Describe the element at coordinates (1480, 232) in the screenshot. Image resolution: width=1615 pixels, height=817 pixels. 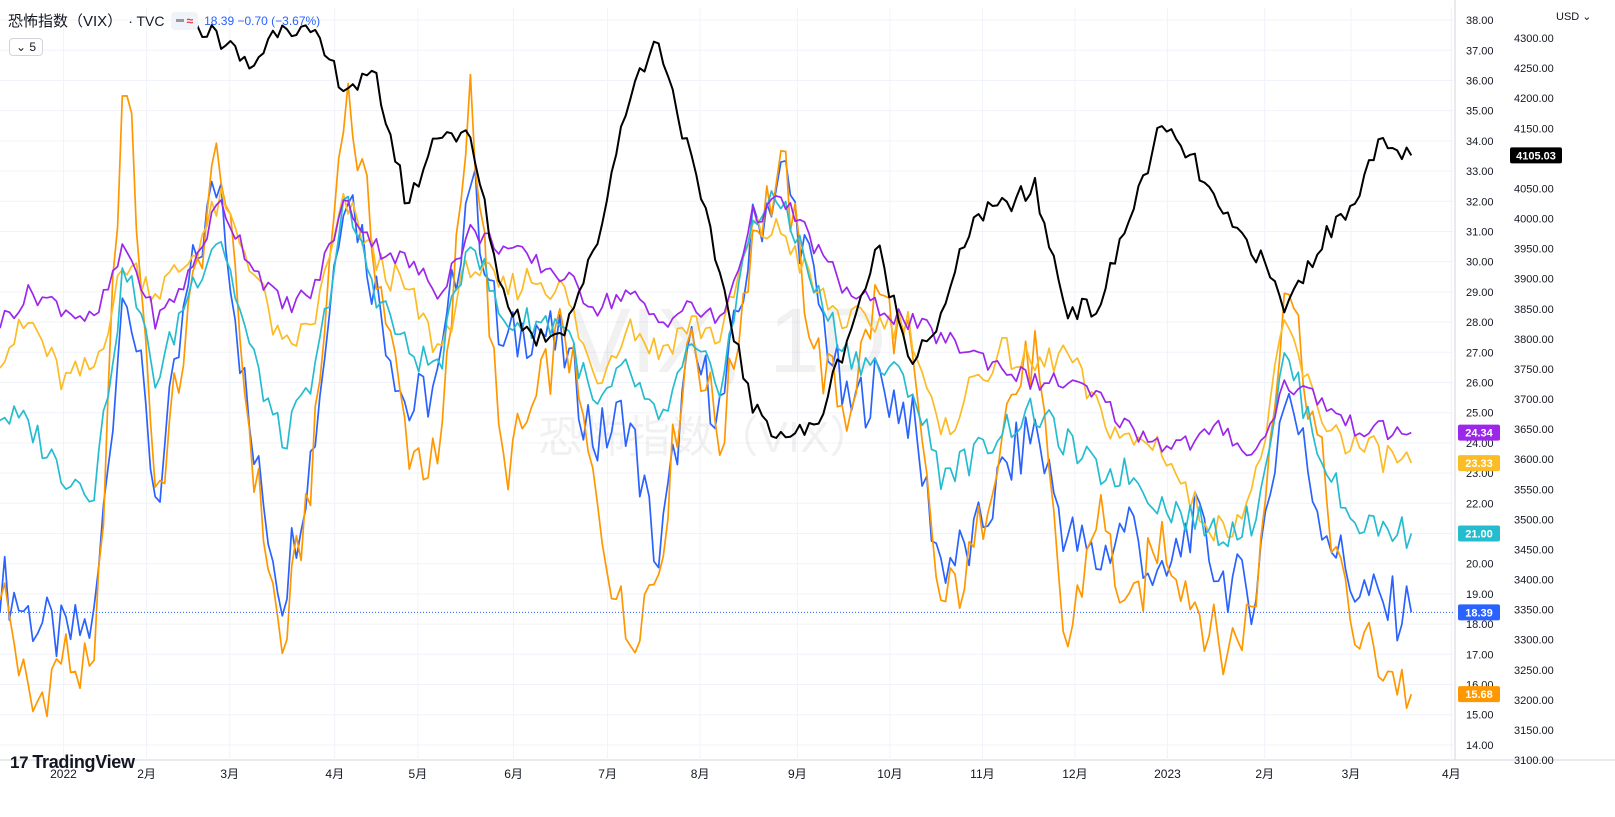
I see `left-axis-tick-label: 31.00` at that location.